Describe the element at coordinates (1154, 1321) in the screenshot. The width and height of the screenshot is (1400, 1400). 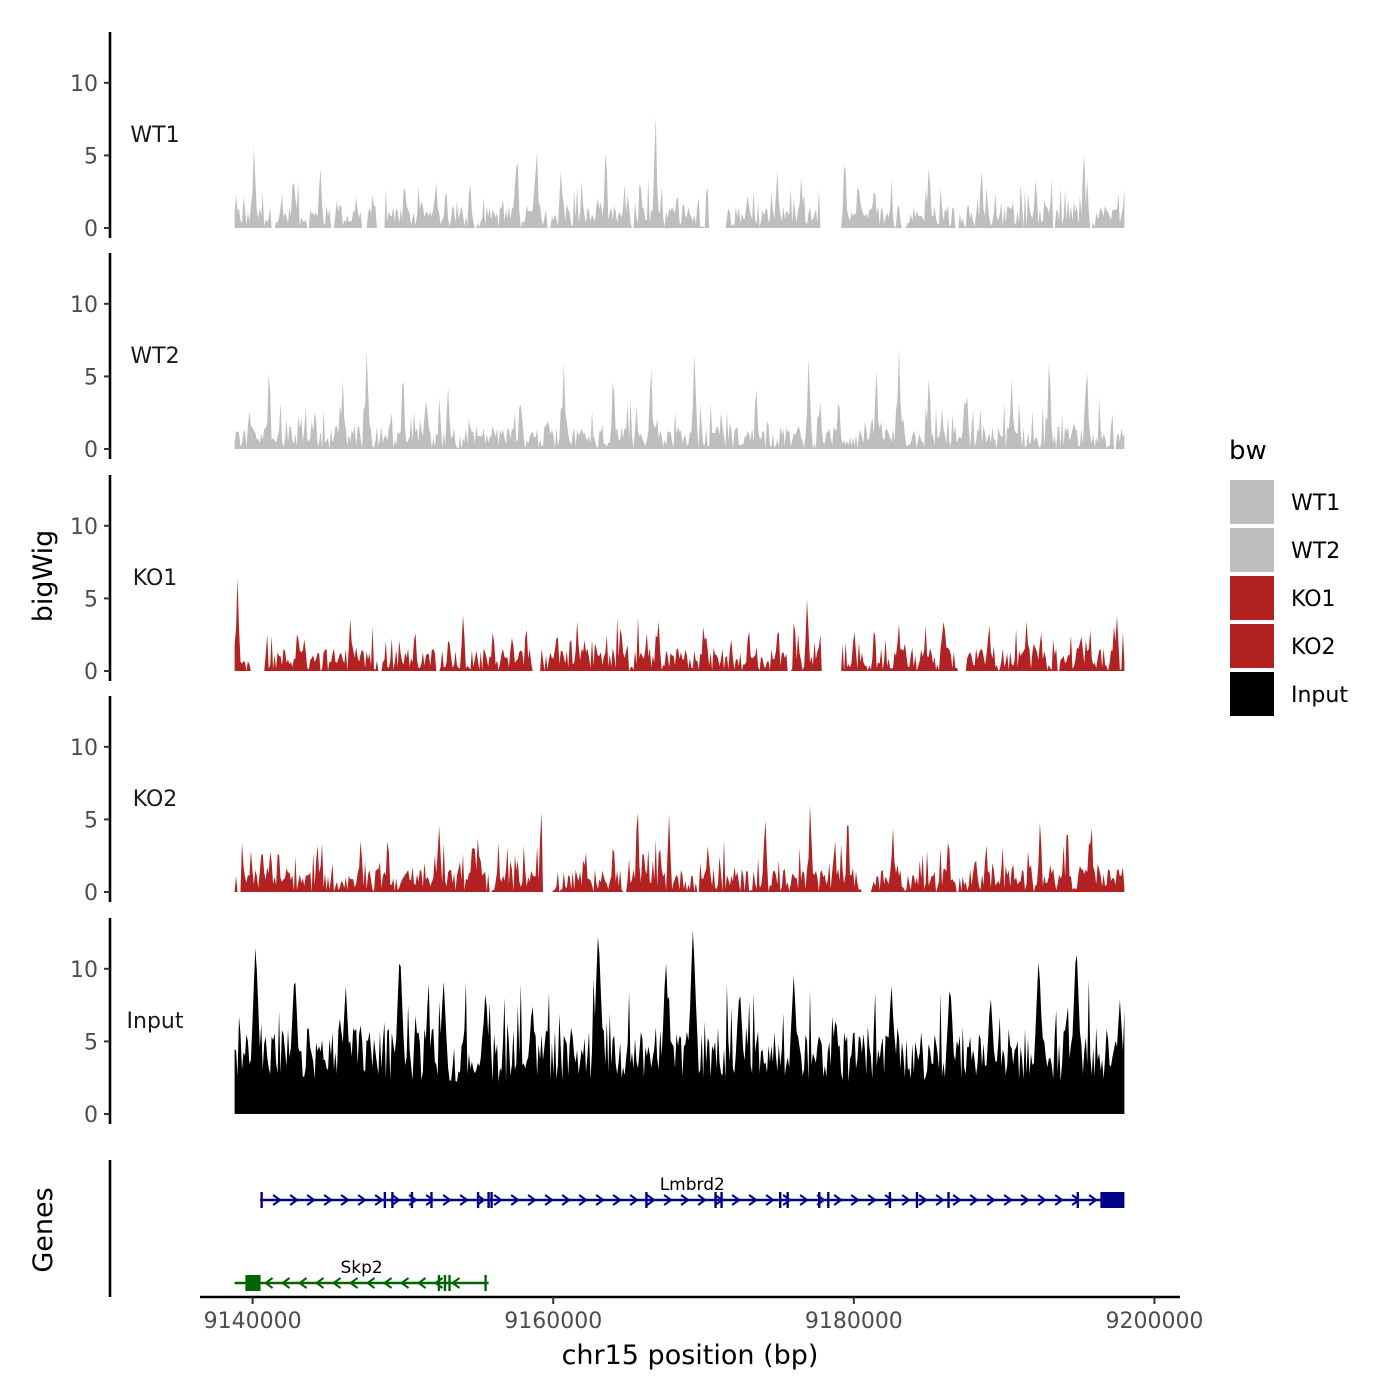
I see `x-tick-label: 9200000` at that location.